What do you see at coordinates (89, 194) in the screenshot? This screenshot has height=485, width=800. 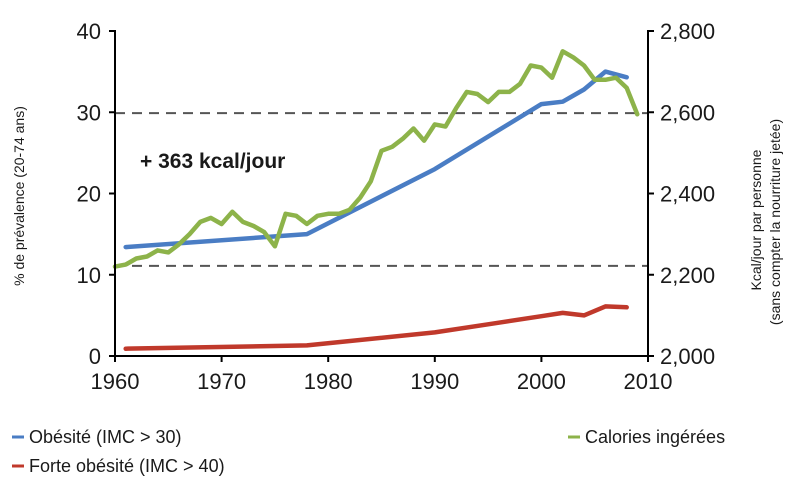 I see `y-left-tick-label: 20` at bounding box center [89, 194].